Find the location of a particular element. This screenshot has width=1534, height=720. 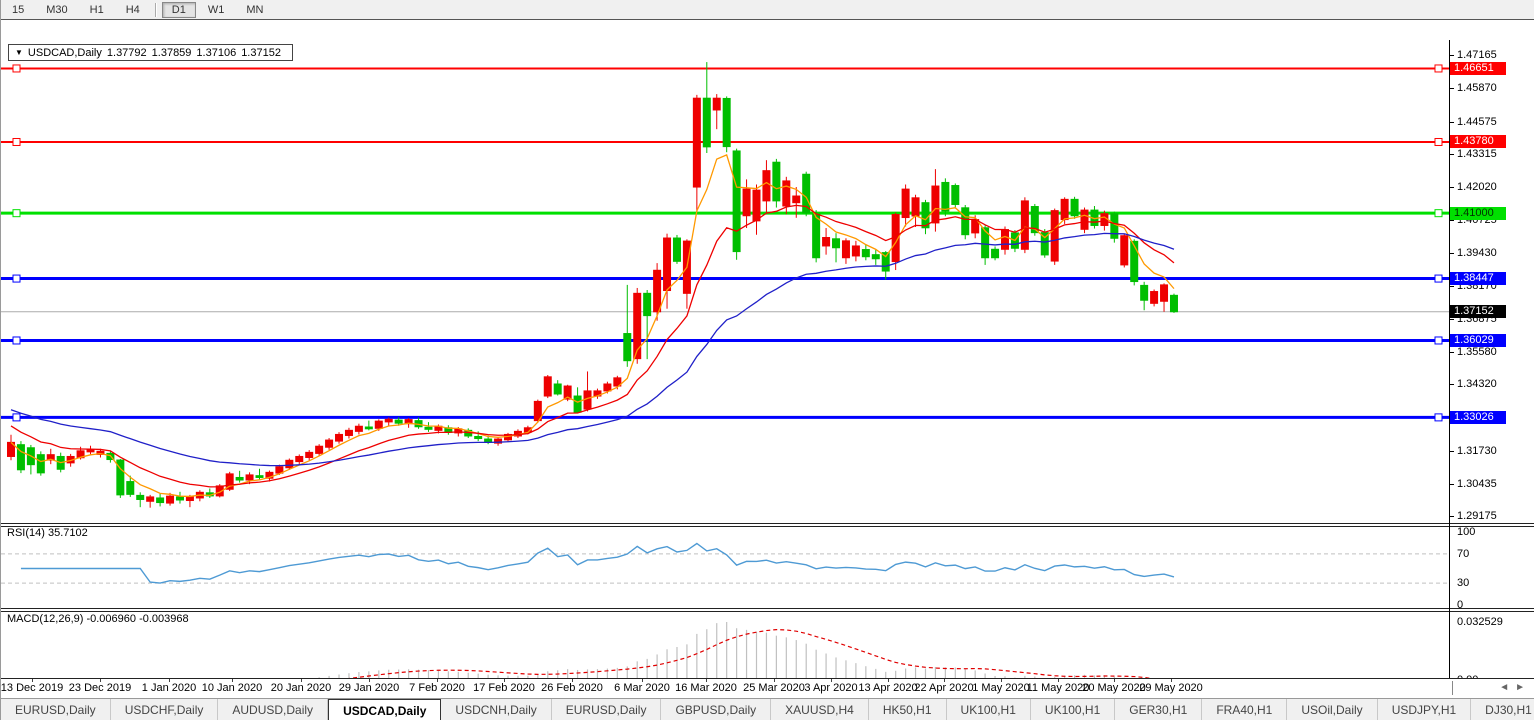

toolbar-separator is located at coordinates (155, 9).